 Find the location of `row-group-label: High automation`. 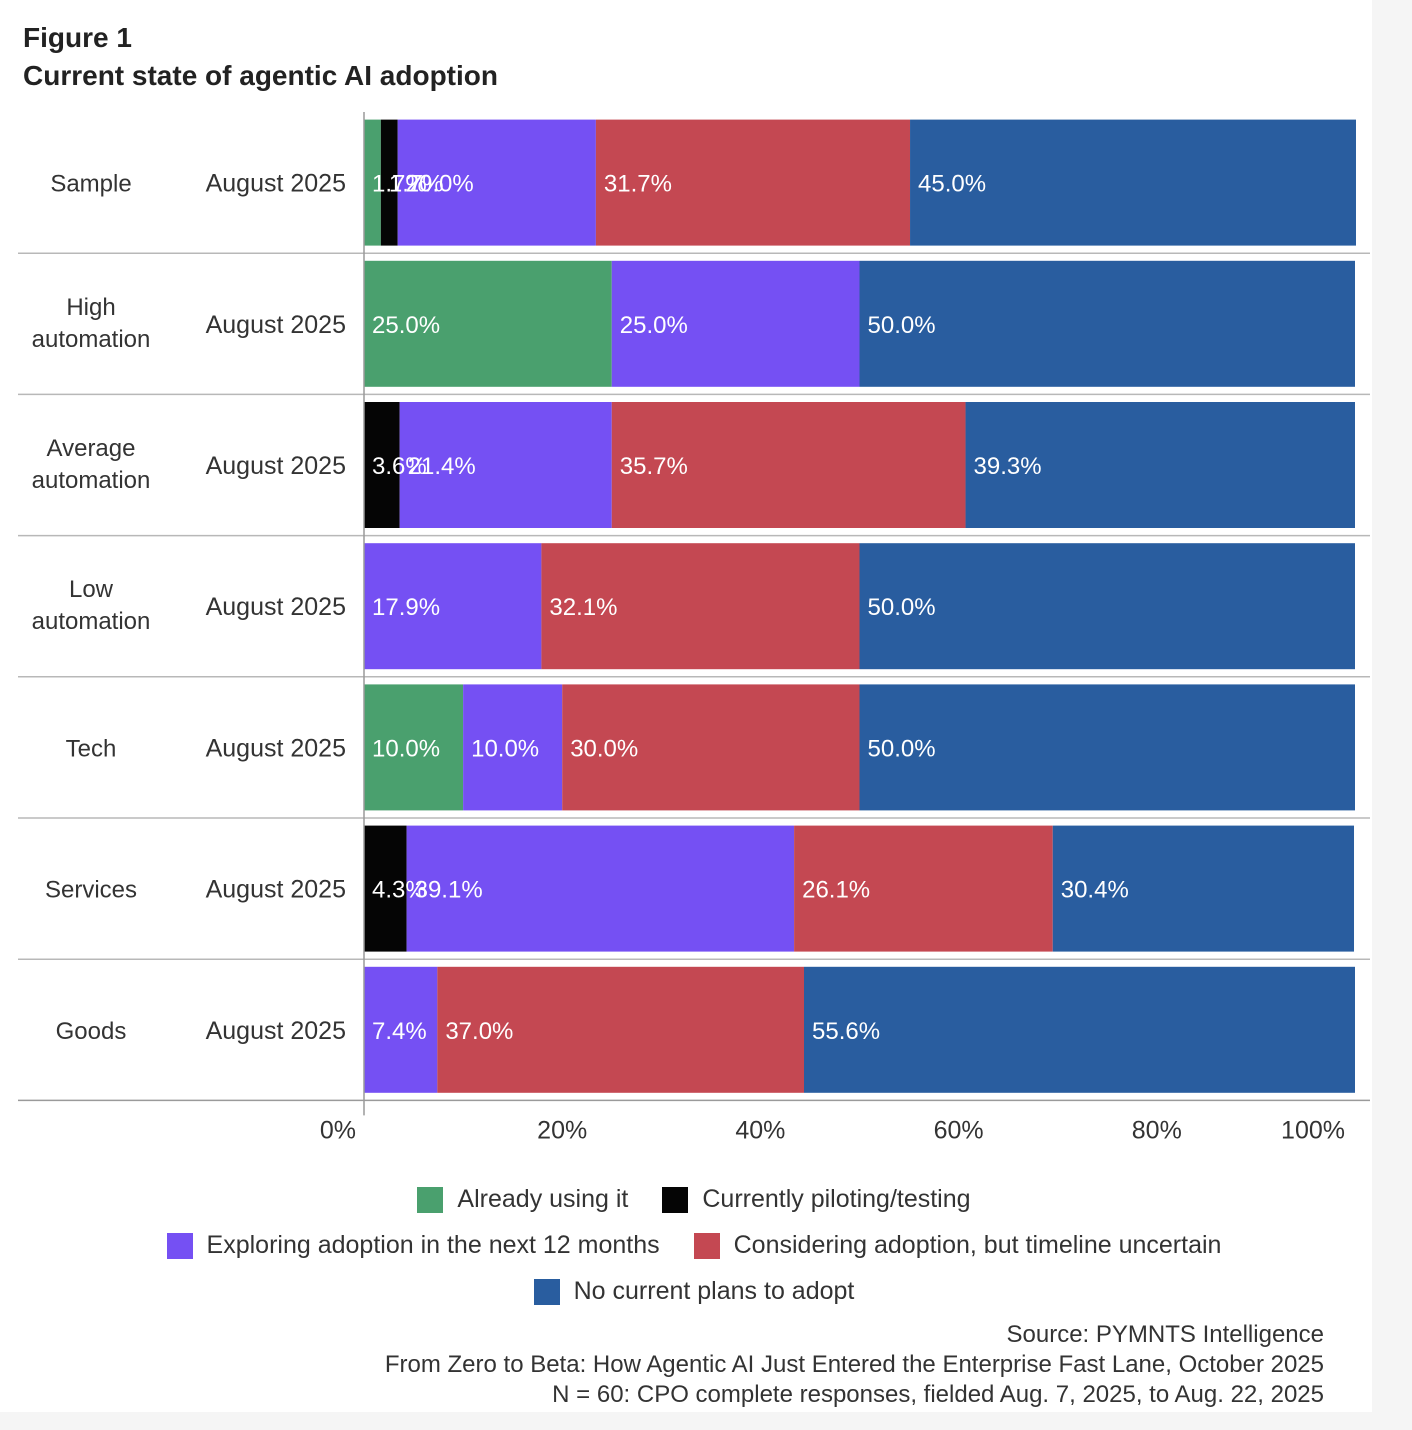

row-group-label: High automation is located at coordinates (91, 323).